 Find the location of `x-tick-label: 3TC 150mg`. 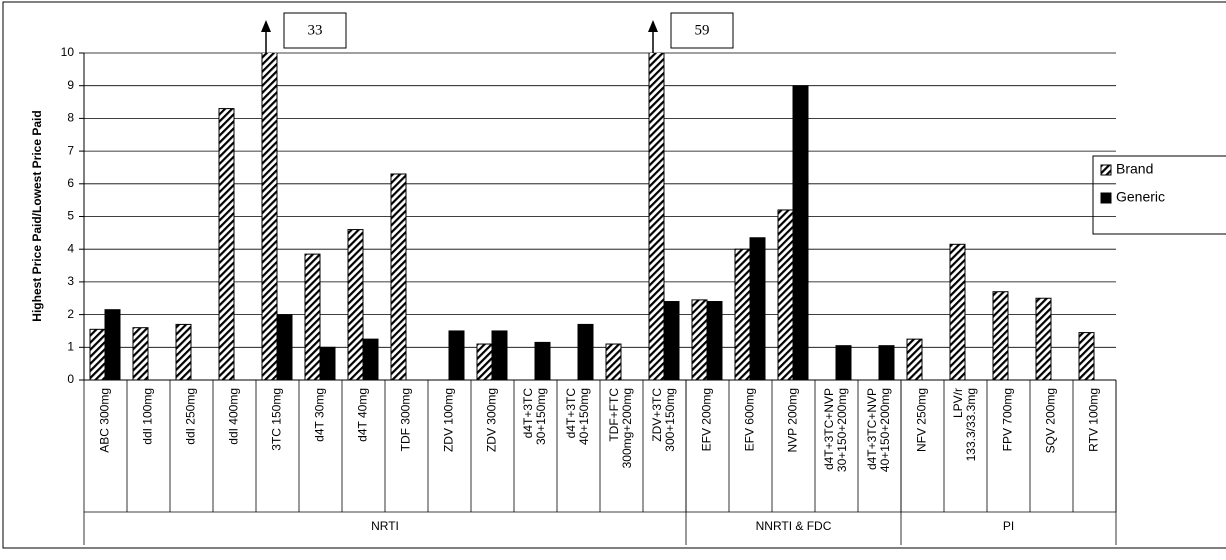

x-tick-label: 3TC 150mg is located at coordinates (277, 419).